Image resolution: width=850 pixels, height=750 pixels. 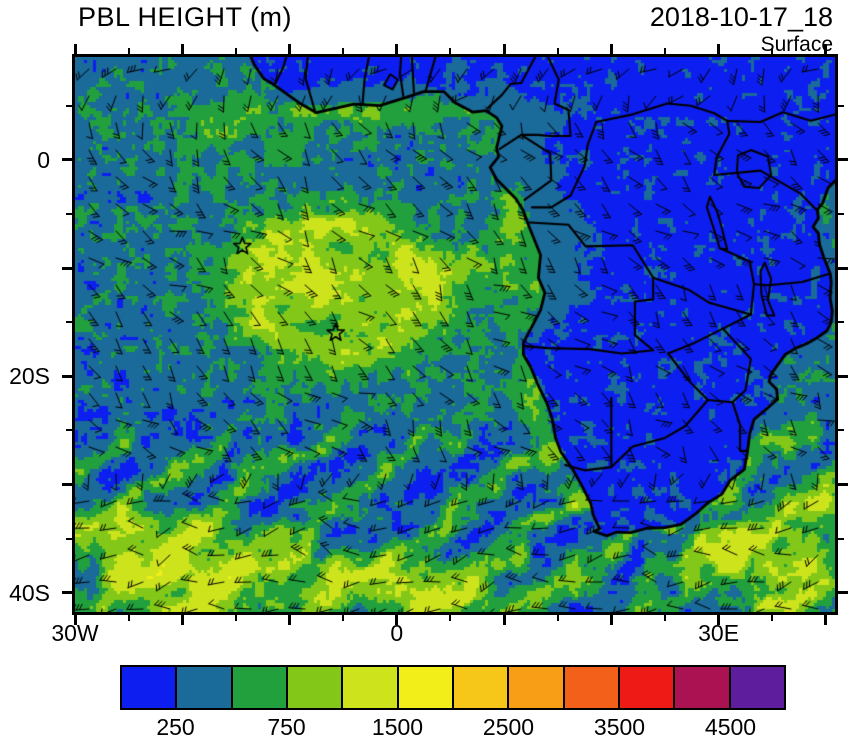 What do you see at coordinates (796, 44) in the screenshot?
I see `plot-level-label: Surface` at bounding box center [796, 44].